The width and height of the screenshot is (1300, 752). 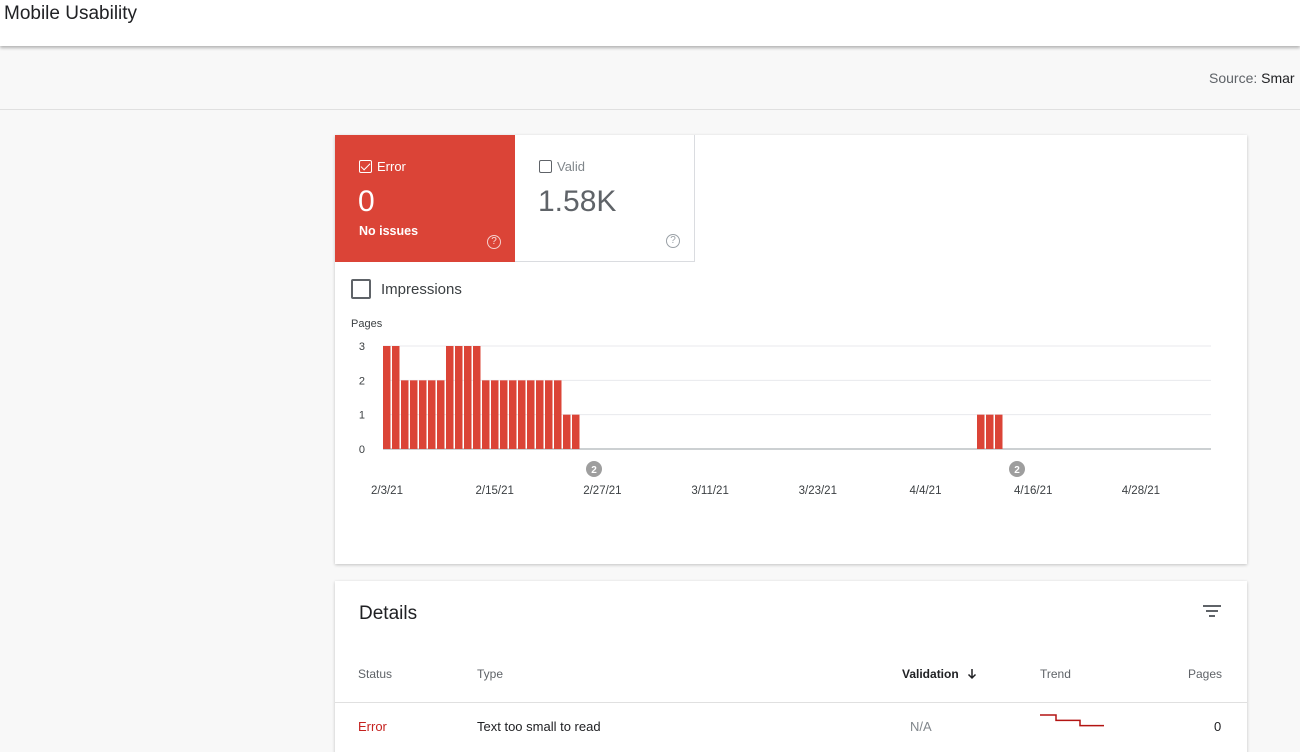 What do you see at coordinates (387, 491) in the screenshot?
I see `x-tick-label: 2/3/21` at bounding box center [387, 491].